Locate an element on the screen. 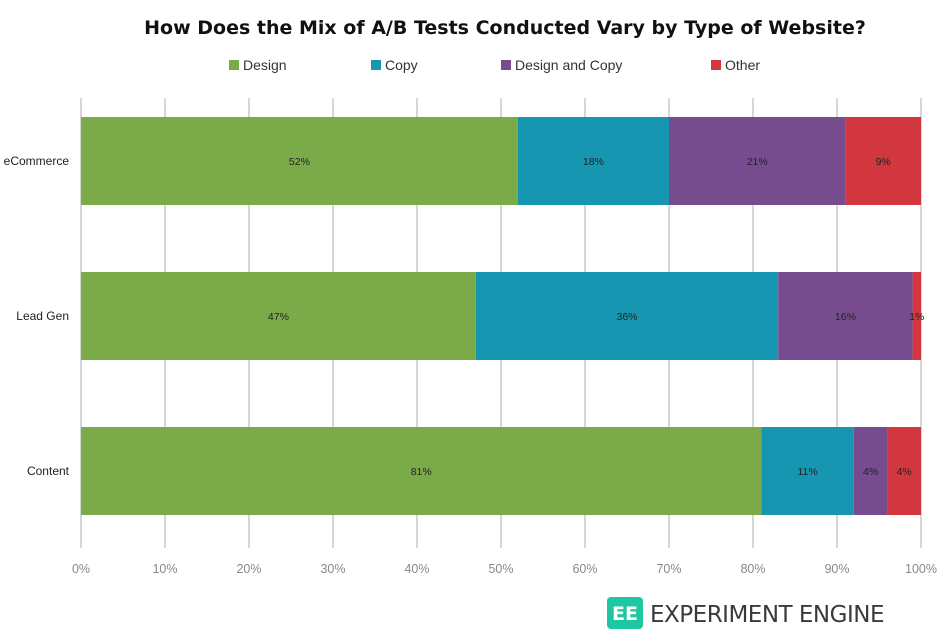 The width and height of the screenshot is (945, 634). category-label: Lead Gen is located at coordinates (42, 316).